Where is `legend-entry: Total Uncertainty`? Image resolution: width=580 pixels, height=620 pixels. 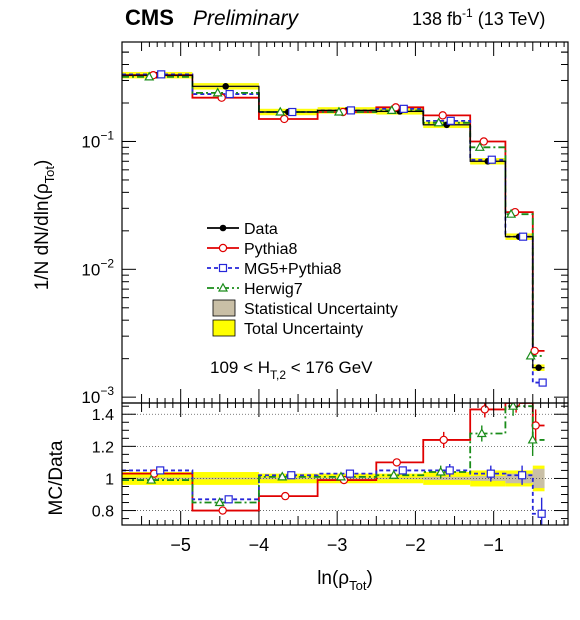 legend-entry: Total Uncertainty is located at coordinates (287, 328).